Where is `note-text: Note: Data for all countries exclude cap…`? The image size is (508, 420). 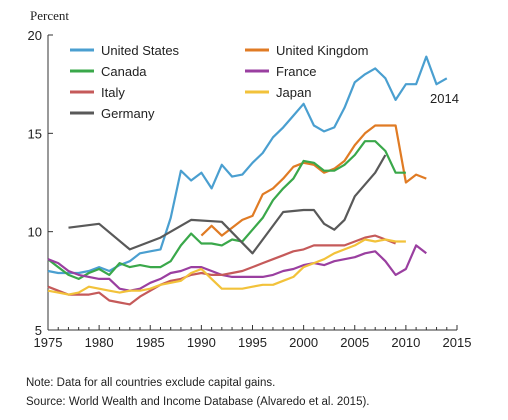
note-text: Note: Data for all countries exclude cap… is located at coordinates (151, 383).